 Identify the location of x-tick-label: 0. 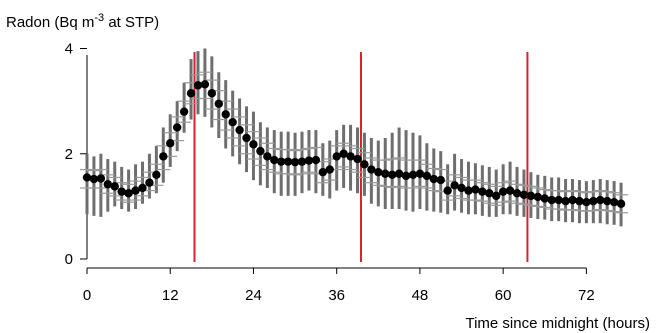
(87, 295).